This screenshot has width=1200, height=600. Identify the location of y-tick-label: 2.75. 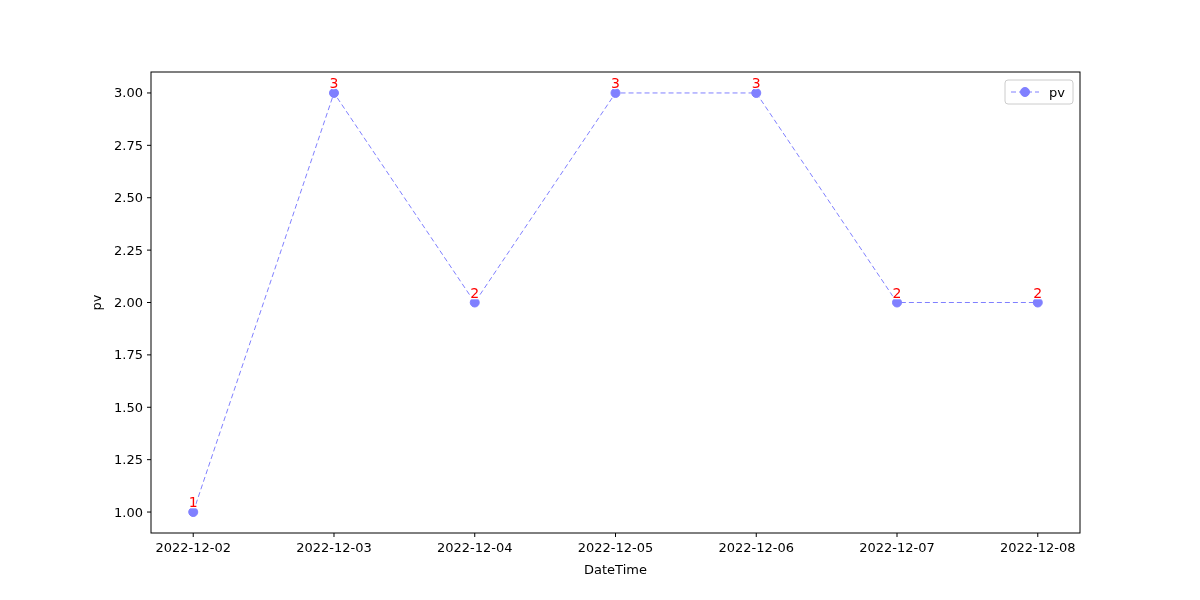
(128, 145).